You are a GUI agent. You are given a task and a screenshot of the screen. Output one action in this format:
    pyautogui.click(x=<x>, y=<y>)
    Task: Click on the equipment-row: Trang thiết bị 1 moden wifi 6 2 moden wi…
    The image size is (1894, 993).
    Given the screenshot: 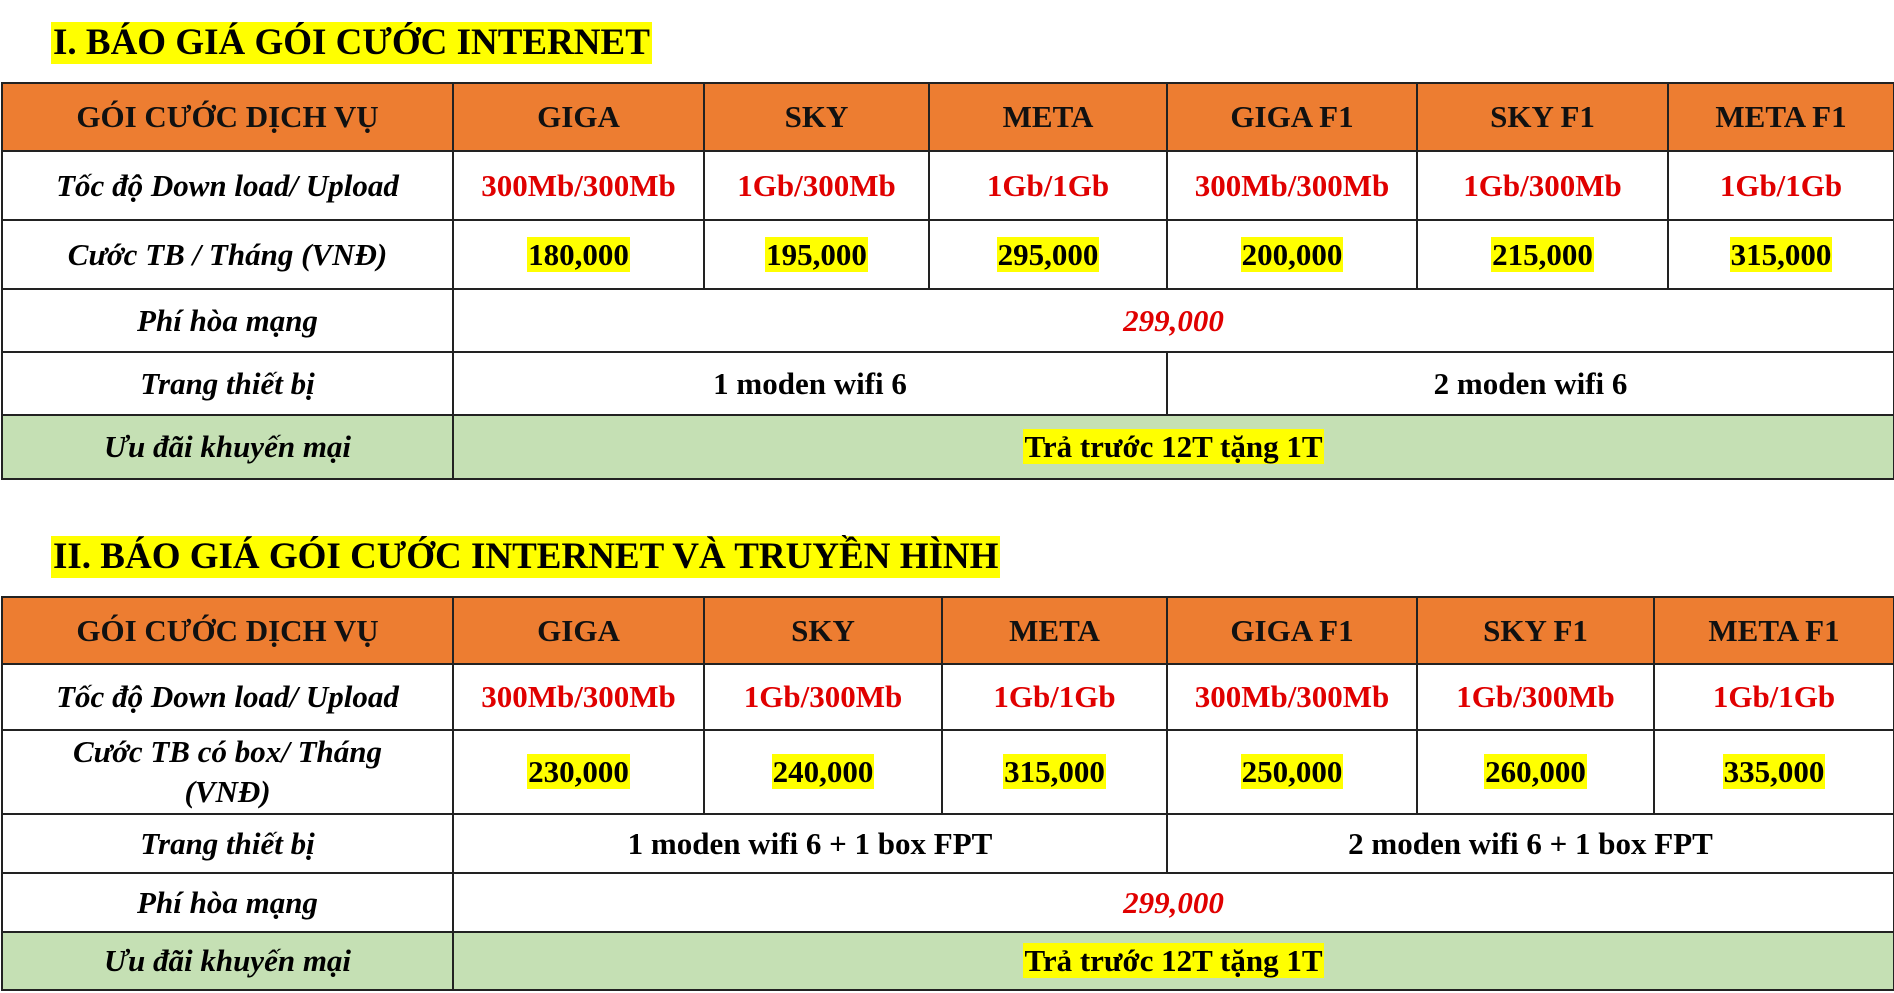 What is the action you would take?
    pyautogui.click(x=947, y=383)
    